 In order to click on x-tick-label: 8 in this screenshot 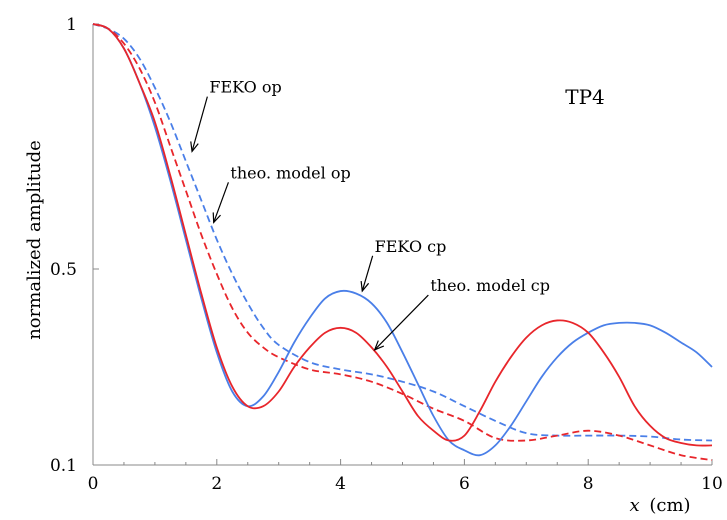, I will do `click(588, 484)`.